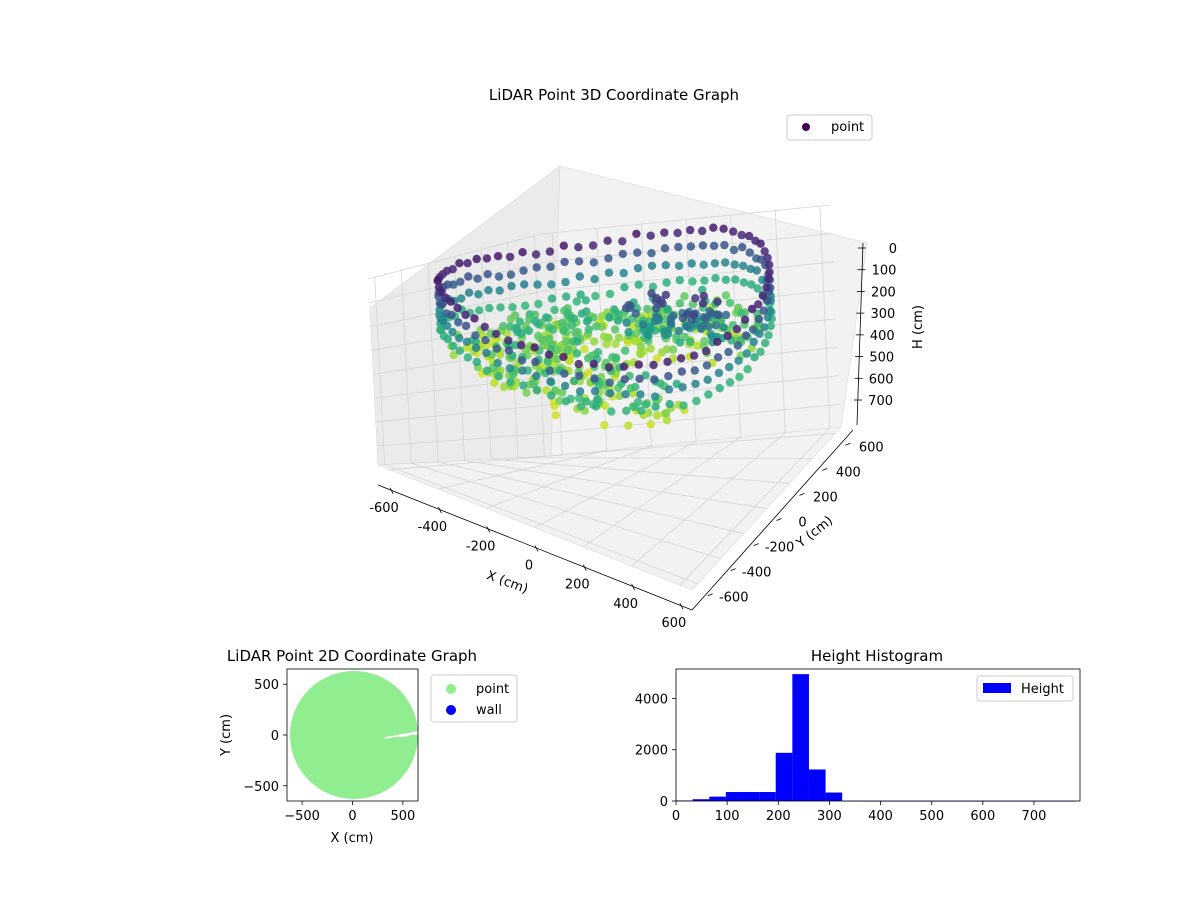  Describe the element at coordinates (676, 816) in the screenshot. I see `x-tick-label-hist: 0` at that location.